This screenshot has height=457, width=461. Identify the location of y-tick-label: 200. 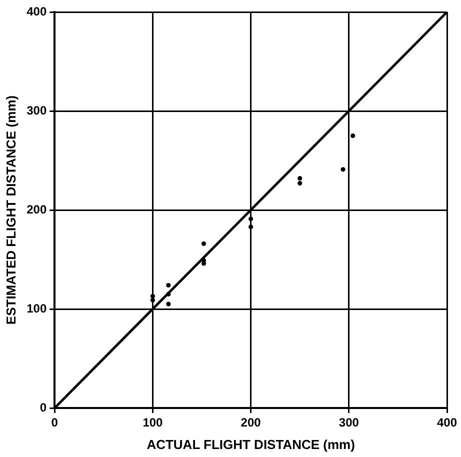
(36, 209).